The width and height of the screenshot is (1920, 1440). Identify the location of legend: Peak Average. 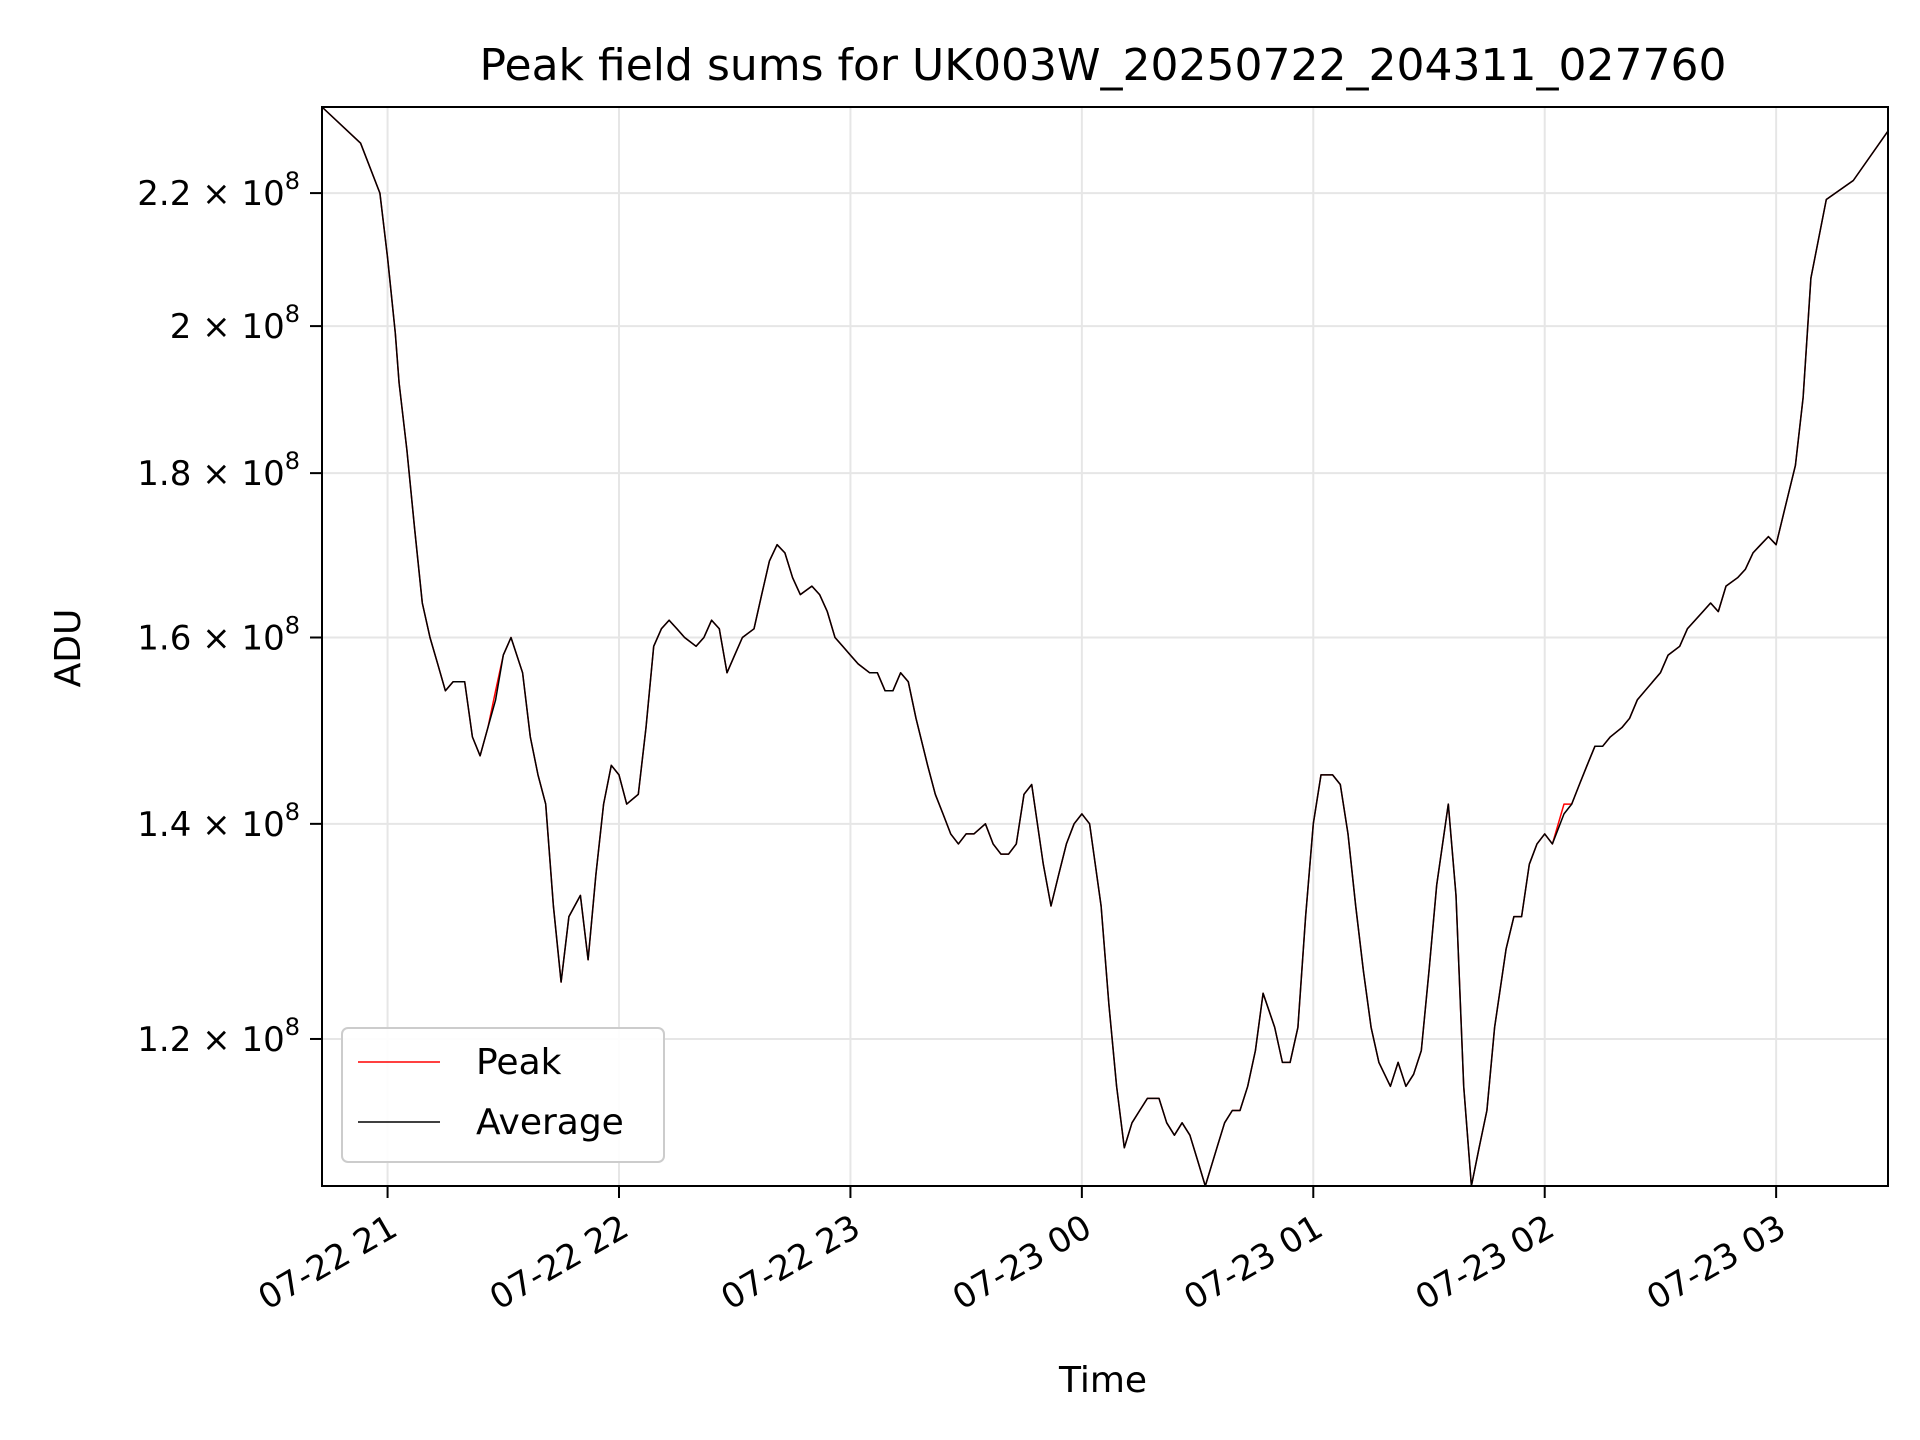
(503, 1095).